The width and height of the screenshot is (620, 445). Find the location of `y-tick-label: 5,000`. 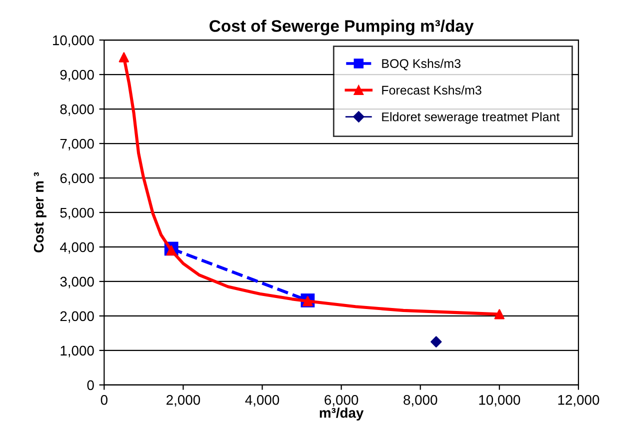

y-tick-label: 5,000 is located at coordinates (77, 214).